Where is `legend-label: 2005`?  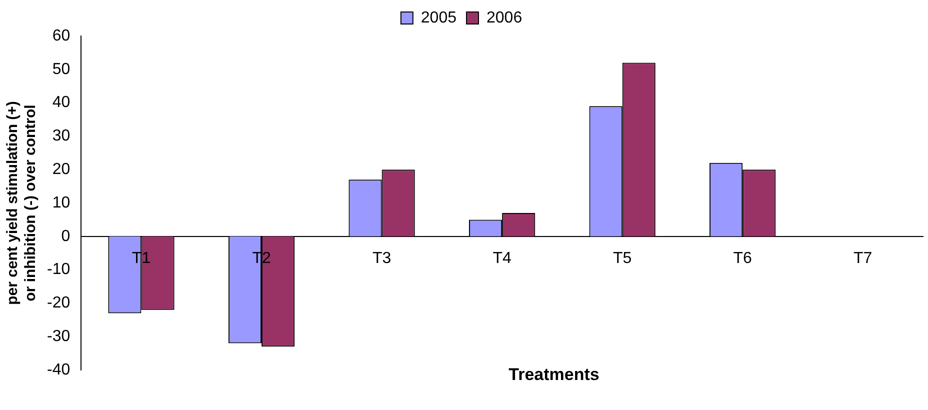
legend-label: 2005 is located at coordinates (438, 17).